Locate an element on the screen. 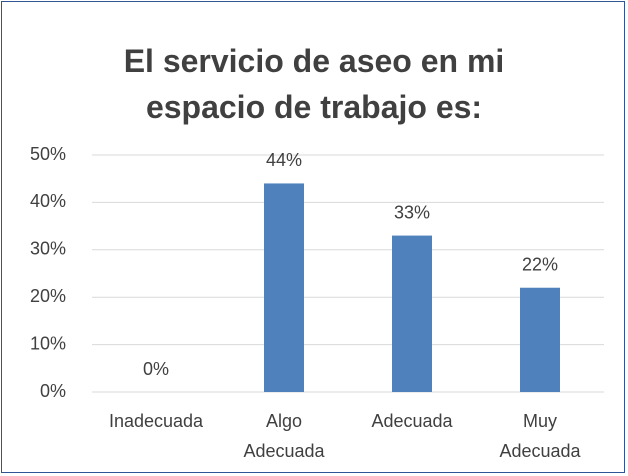 The width and height of the screenshot is (628, 476). x-tick-label-line: Muy is located at coordinates (540, 421).